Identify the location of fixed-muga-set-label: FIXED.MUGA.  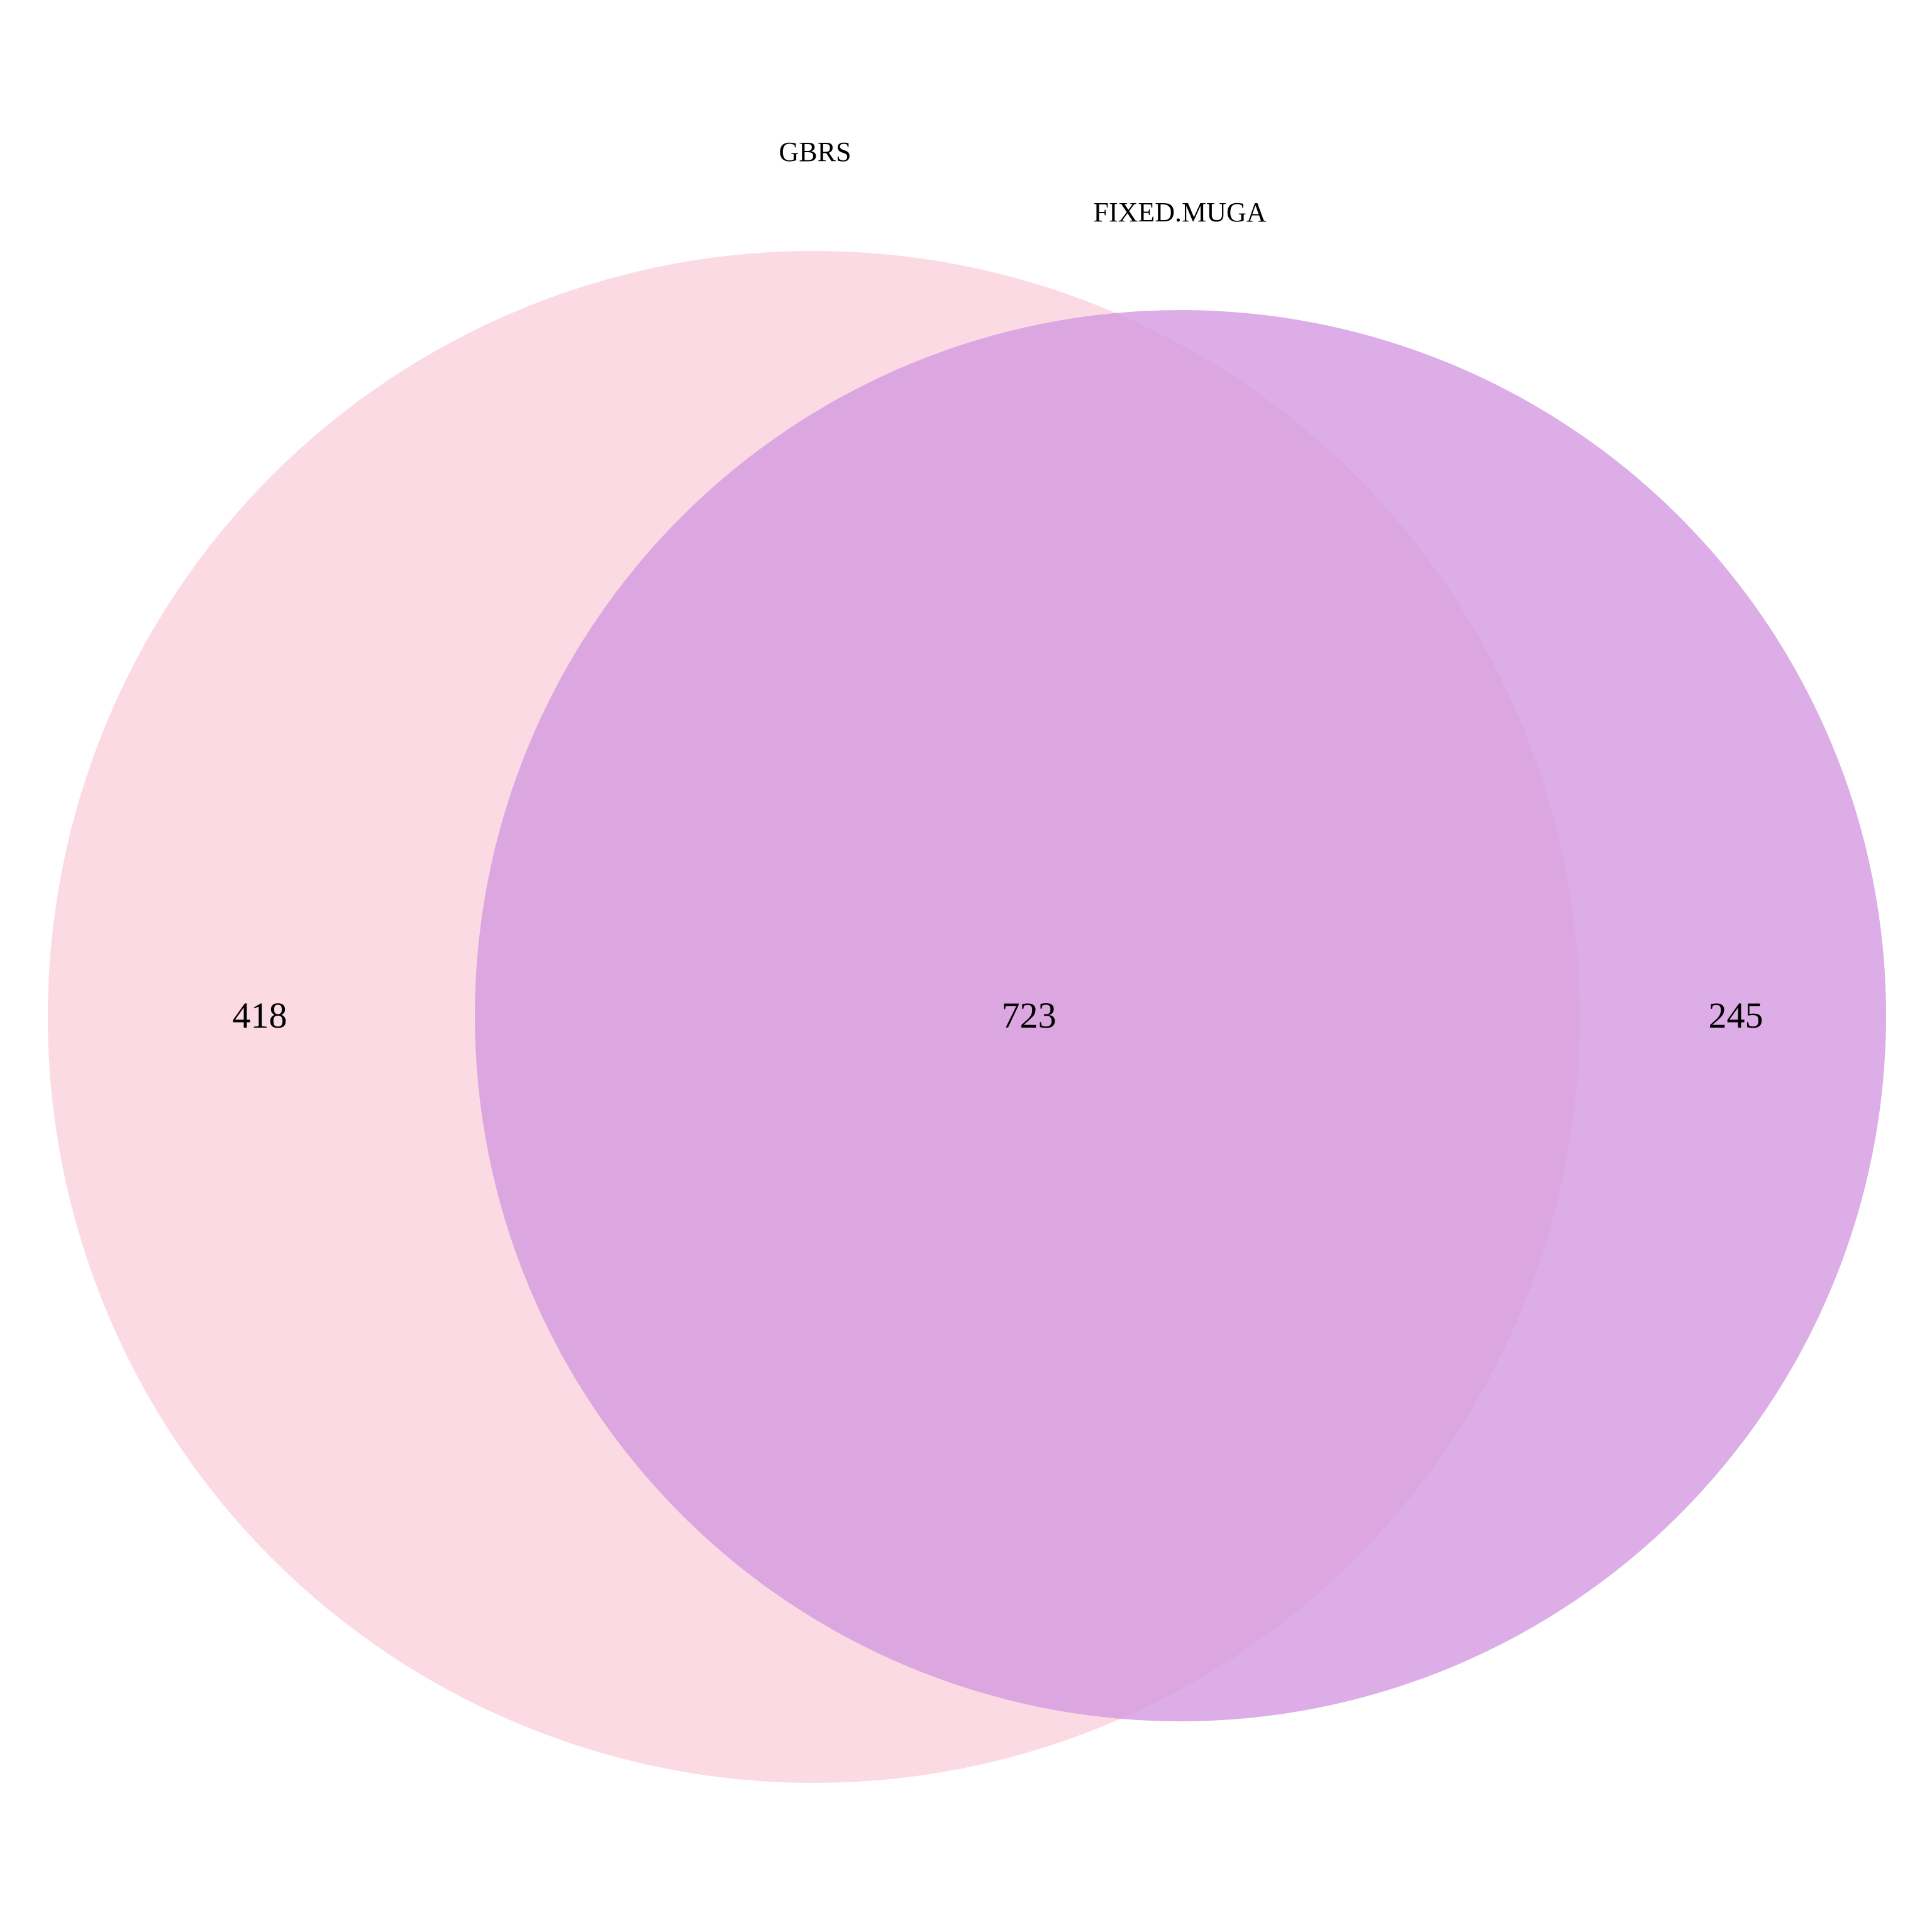
(1180, 212).